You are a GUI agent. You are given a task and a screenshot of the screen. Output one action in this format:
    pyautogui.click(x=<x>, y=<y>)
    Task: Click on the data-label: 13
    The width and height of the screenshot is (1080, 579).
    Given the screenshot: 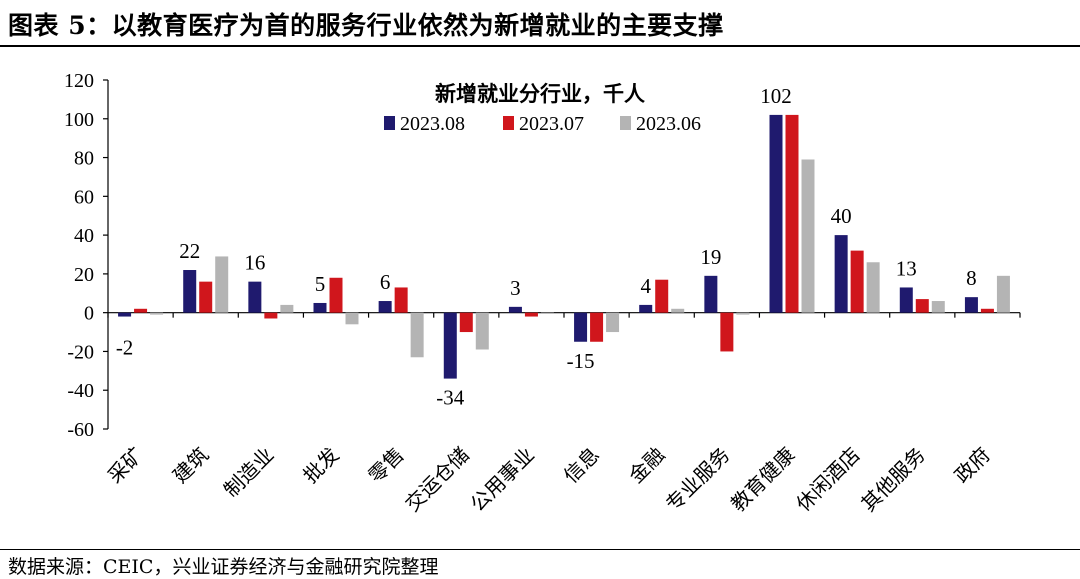 What is the action you would take?
    pyautogui.click(x=906, y=268)
    